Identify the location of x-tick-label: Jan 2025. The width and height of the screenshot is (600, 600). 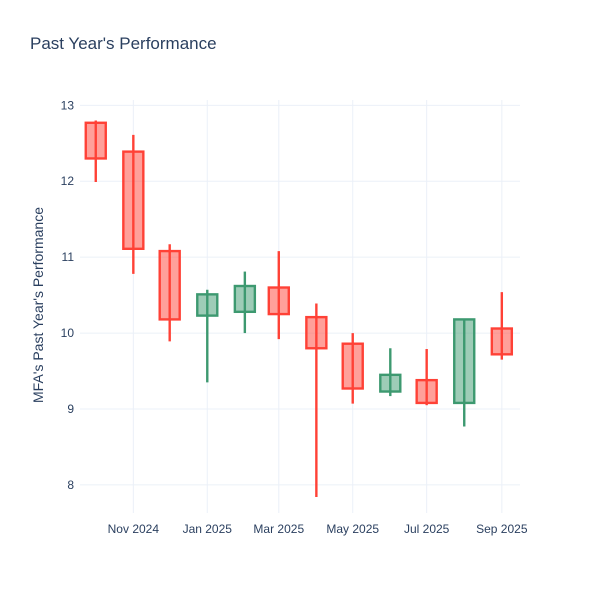
(208, 529).